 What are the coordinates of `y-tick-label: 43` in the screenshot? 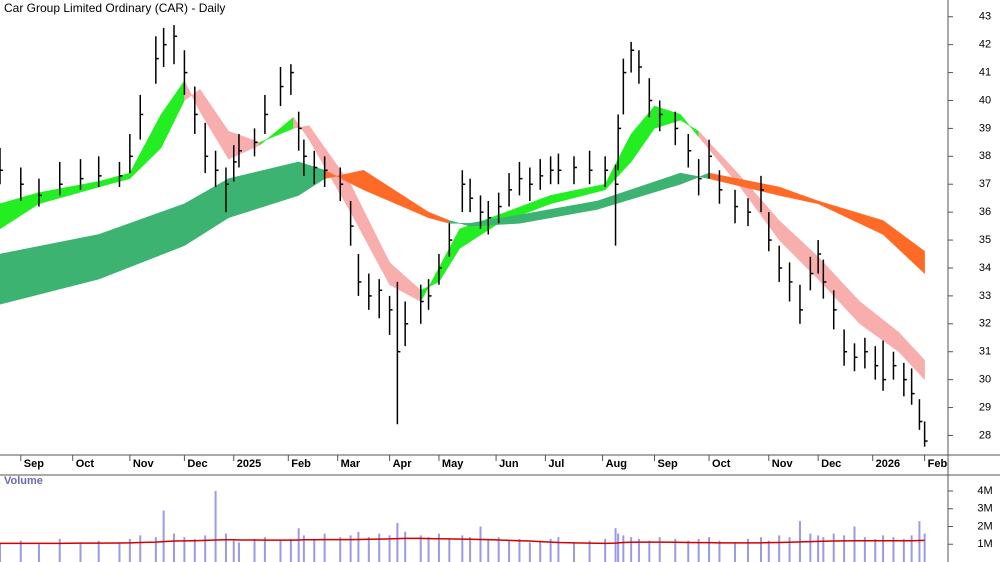 It's located at (985, 17).